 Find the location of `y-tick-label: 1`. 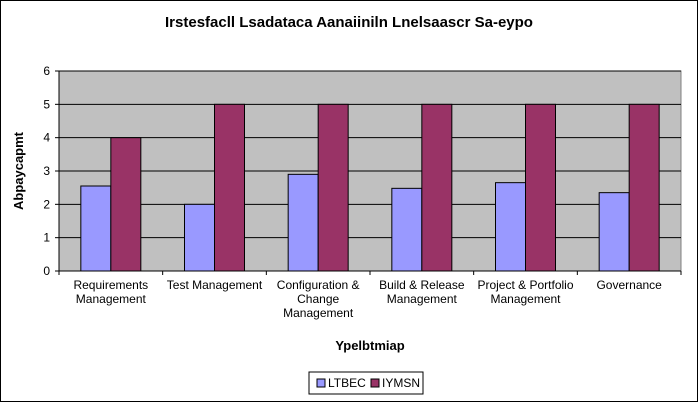

y-tick-label: 1 is located at coordinates (46, 238).